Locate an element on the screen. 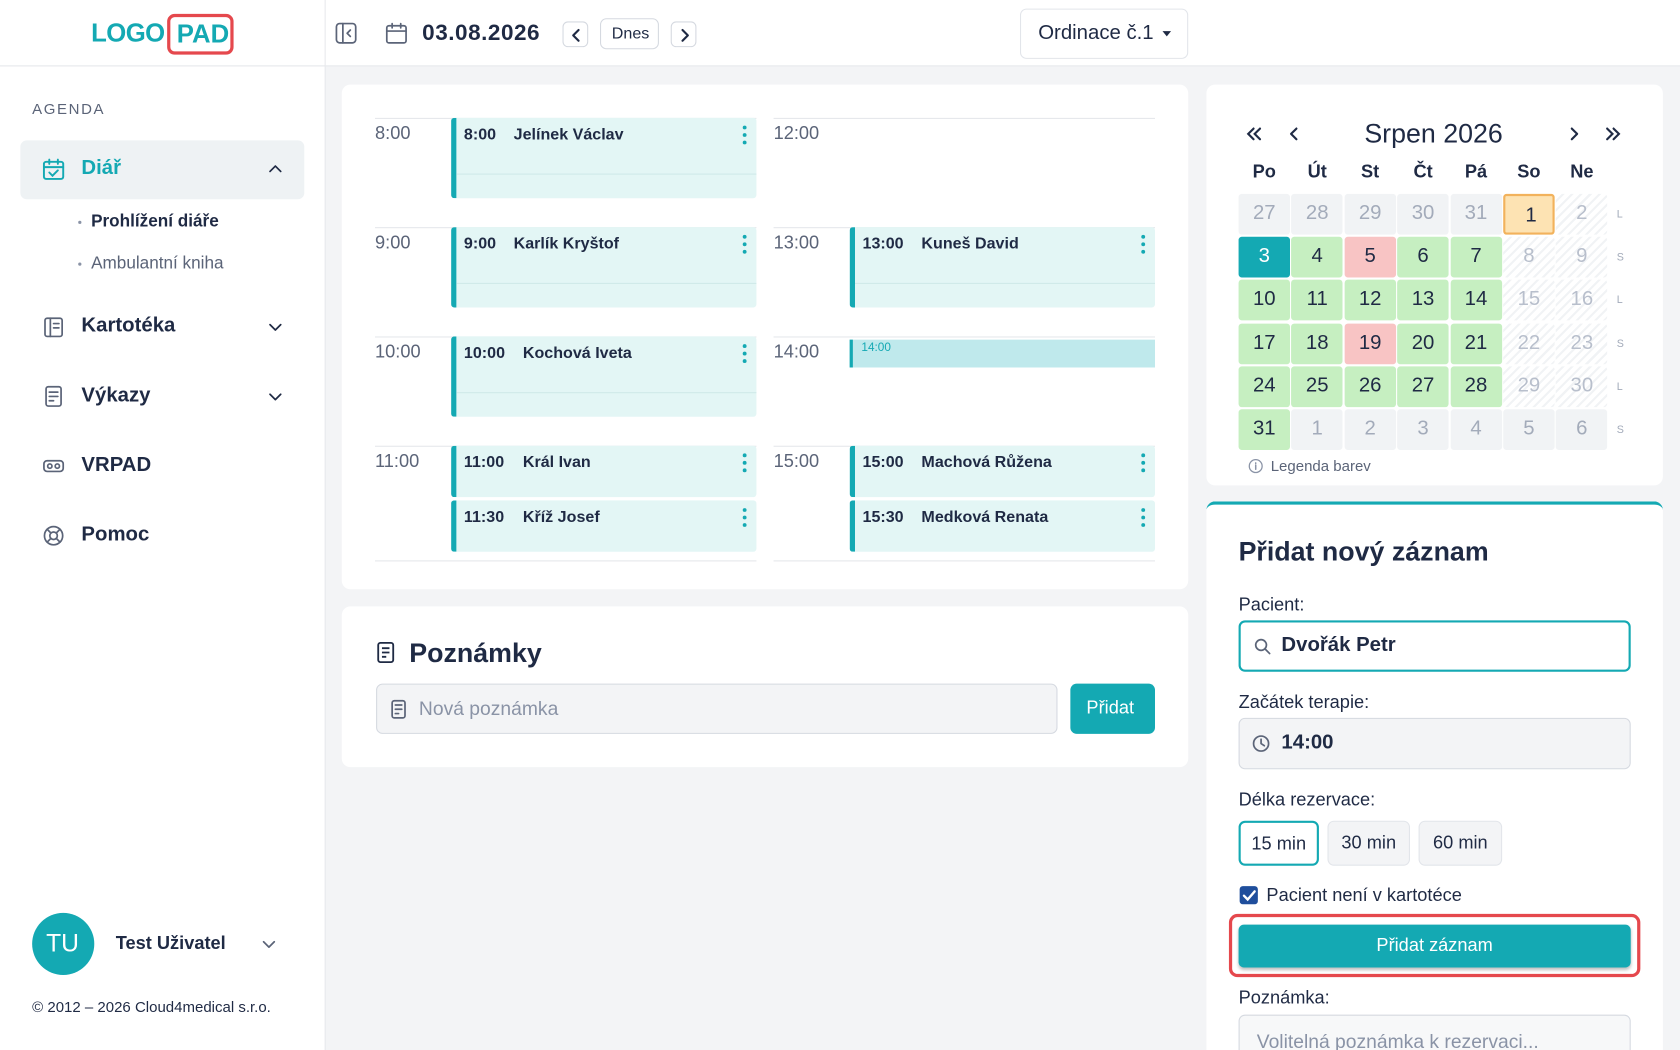 Image resolution: width=1680 pixels, height=1050 pixels. calendar-day: 20 is located at coordinates (1423, 343).